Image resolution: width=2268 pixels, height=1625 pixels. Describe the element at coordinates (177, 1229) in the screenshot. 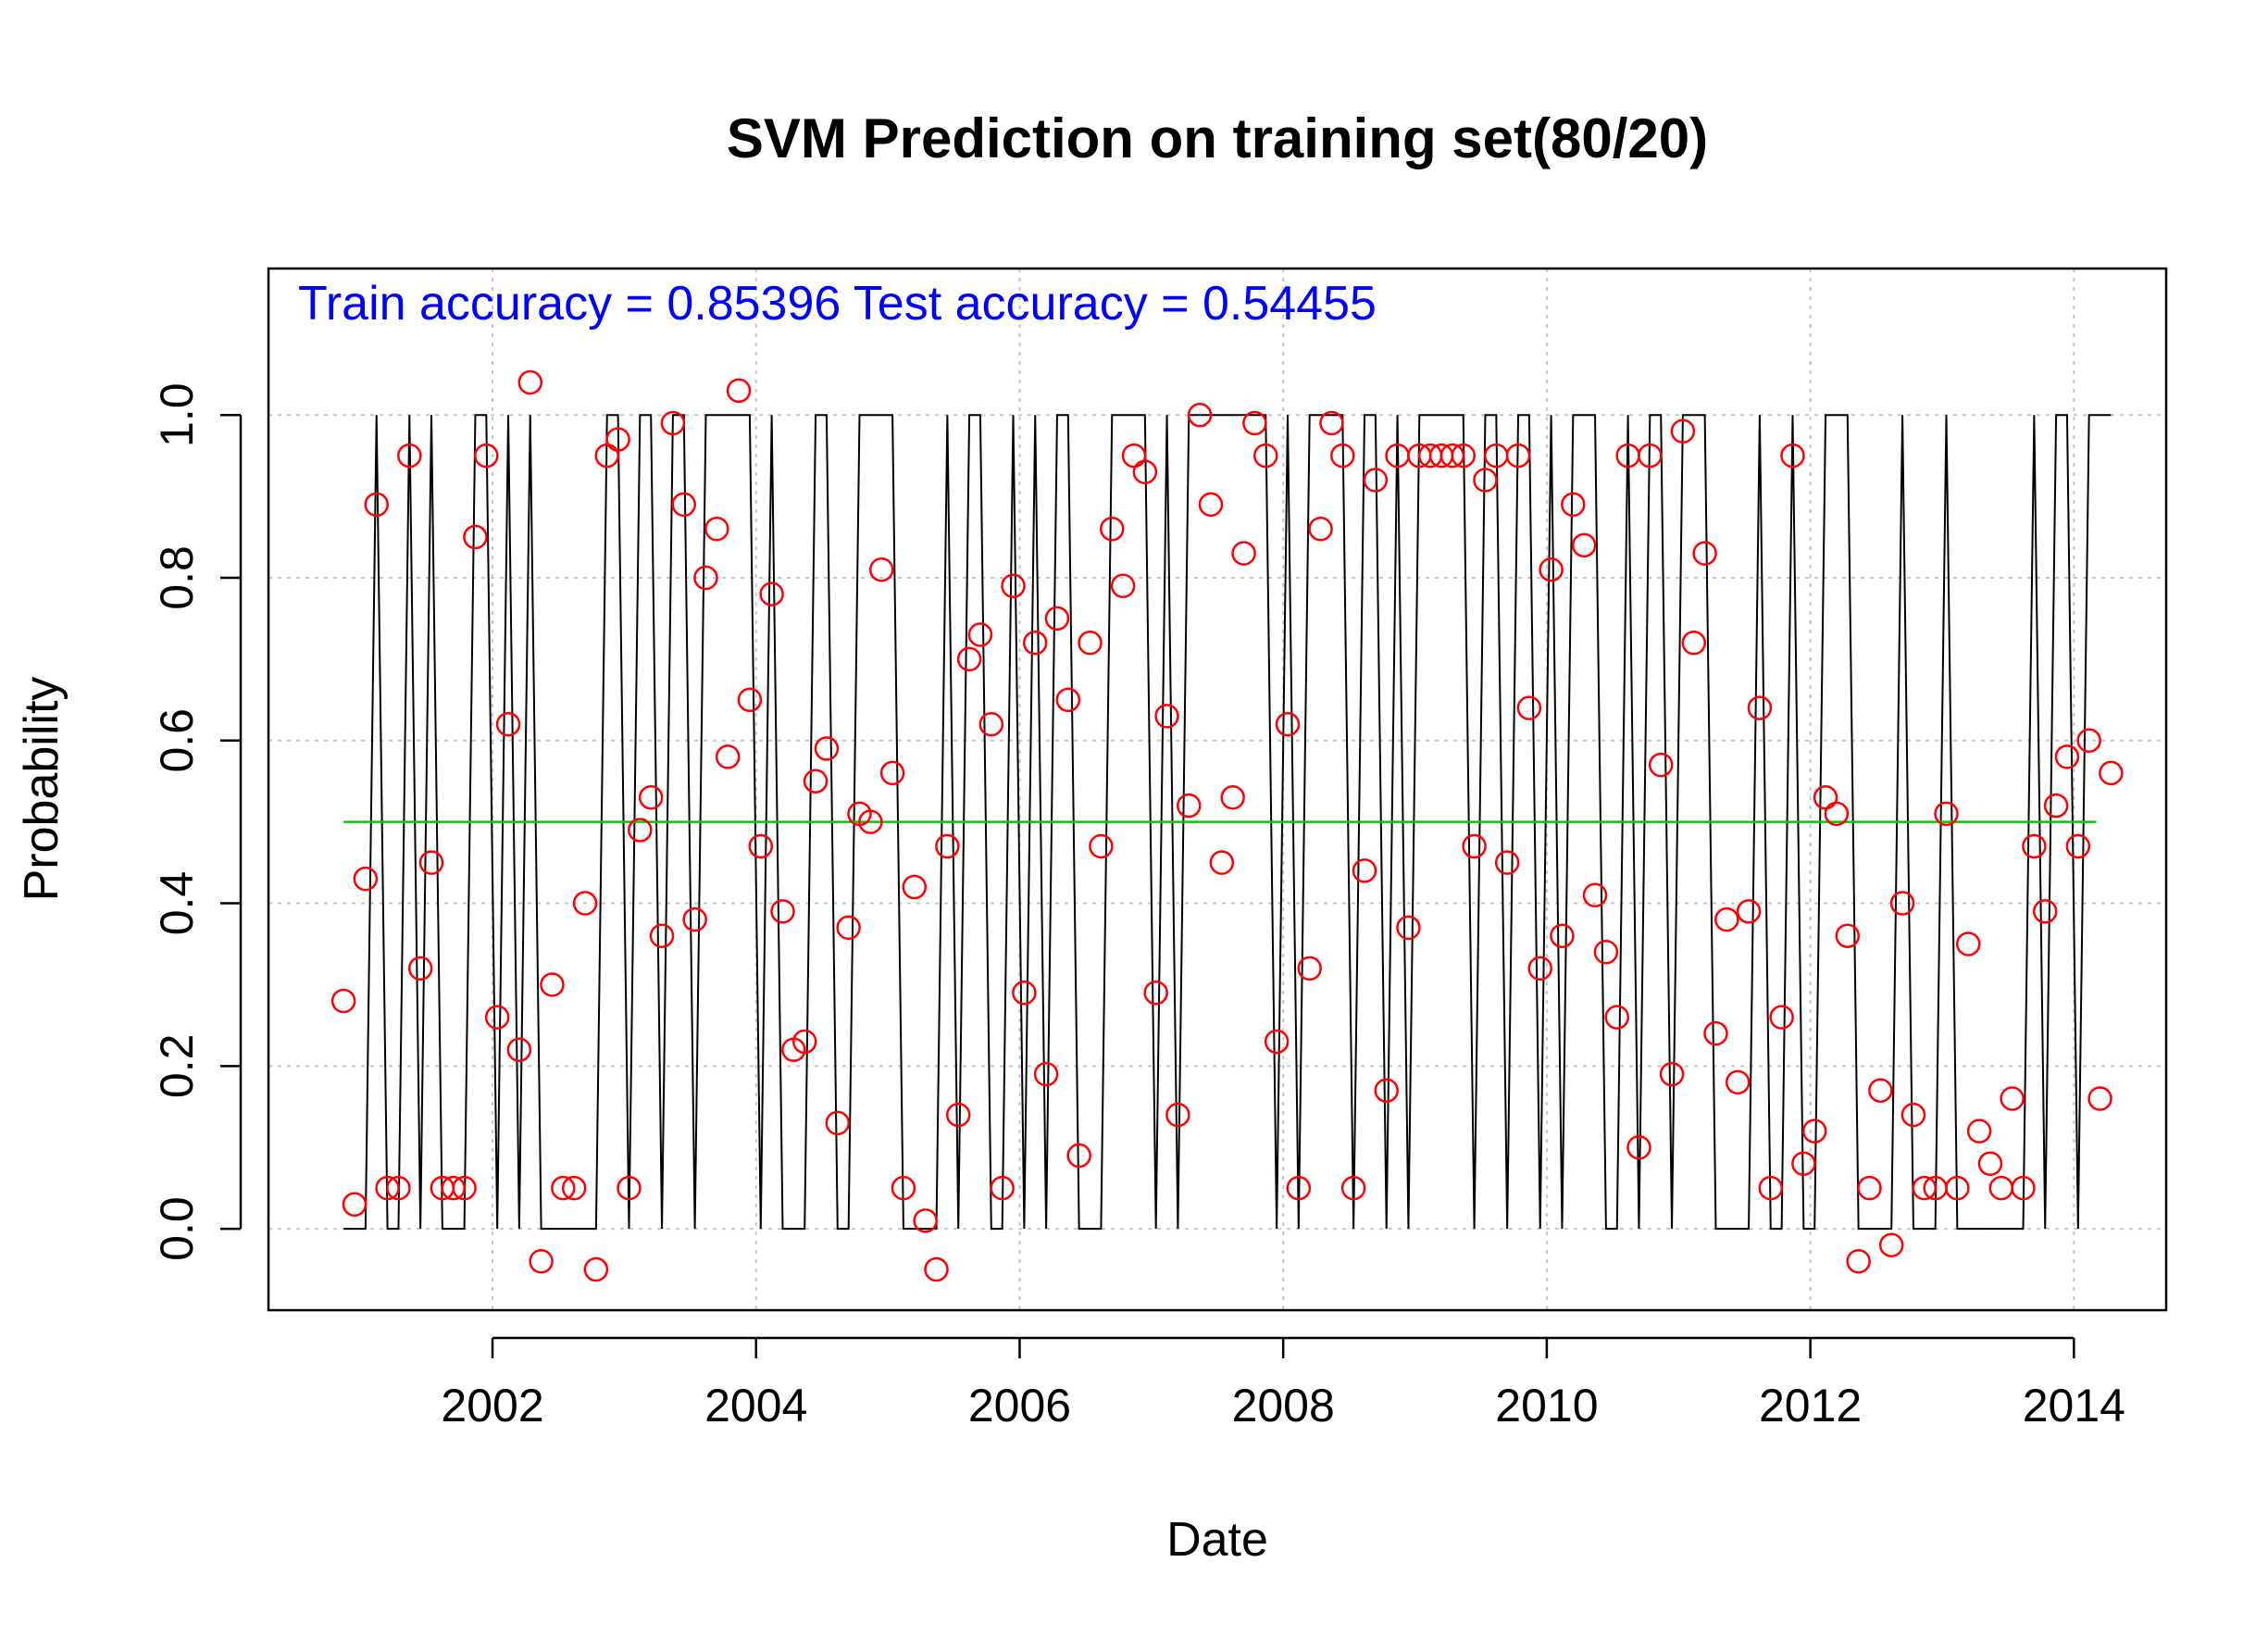

I see `y-tick-label: 0.0` at that location.